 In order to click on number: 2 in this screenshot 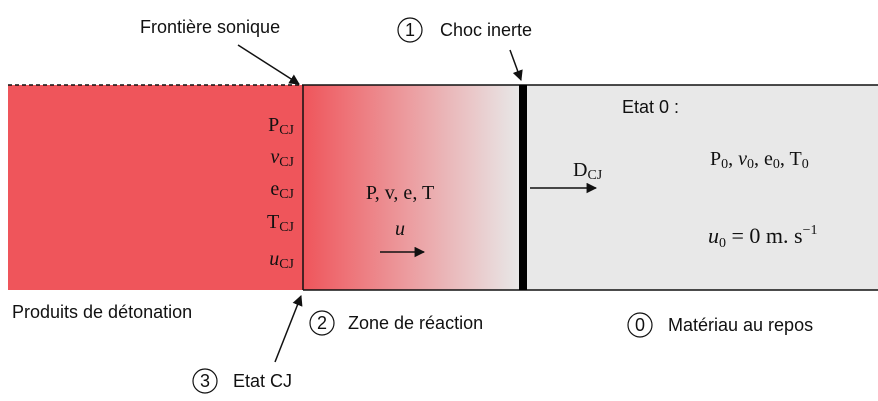, I will do `click(322, 323)`.